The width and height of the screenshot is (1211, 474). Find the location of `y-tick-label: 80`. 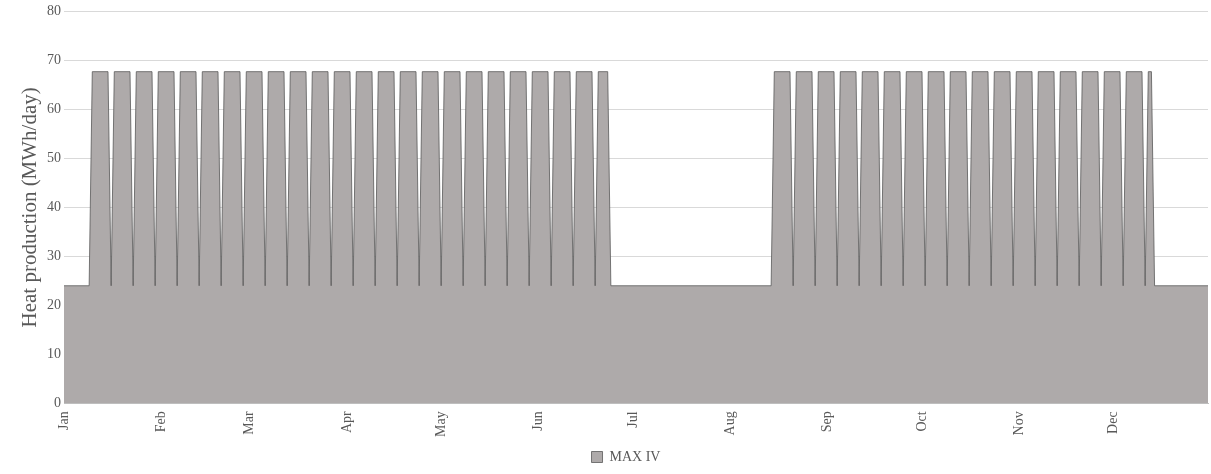

y-tick-label: 80 is located at coordinates (54, 11).